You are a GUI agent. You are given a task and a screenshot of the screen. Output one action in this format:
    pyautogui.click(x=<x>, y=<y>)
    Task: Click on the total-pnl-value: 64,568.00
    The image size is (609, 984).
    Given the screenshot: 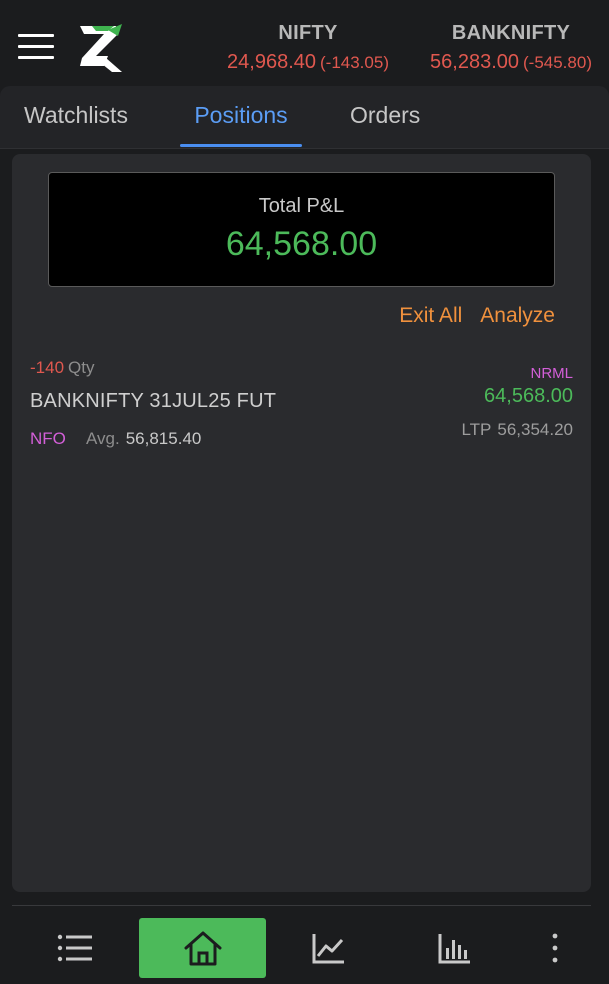 What is the action you would take?
    pyautogui.click(x=301, y=244)
    